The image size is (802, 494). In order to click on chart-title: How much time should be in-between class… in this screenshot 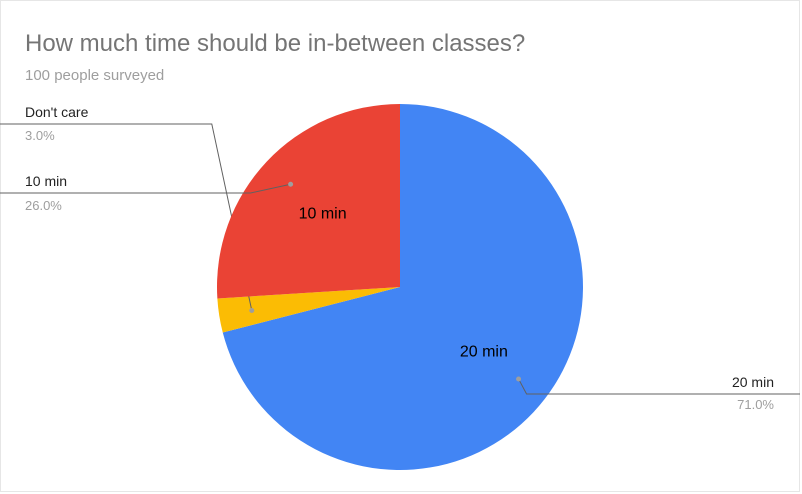, I will do `click(275, 43)`.